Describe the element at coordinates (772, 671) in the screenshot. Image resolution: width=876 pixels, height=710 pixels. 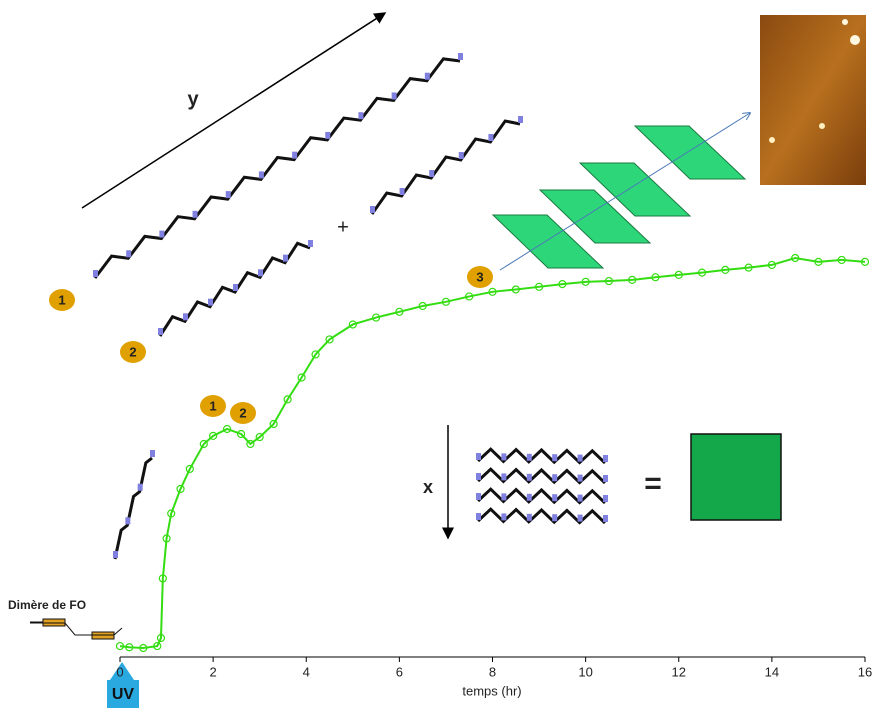
I see `x-tick-label: 14` at that location.